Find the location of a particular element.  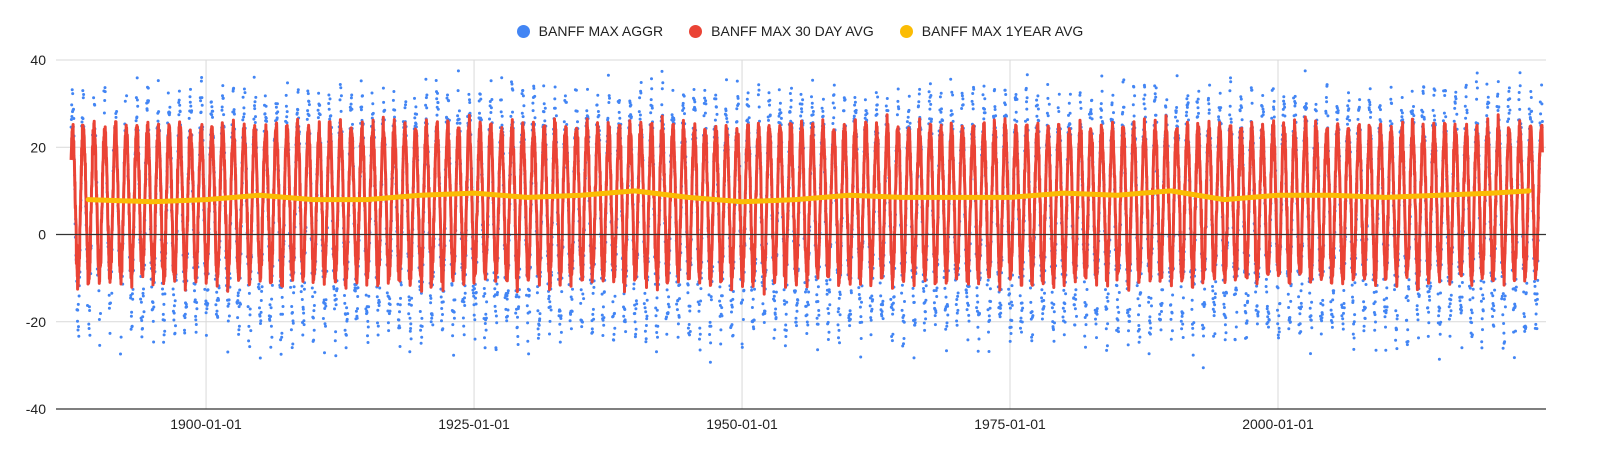

legend-item-aggr: BANFF MAX AGGR is located at coordinates (589, 31).